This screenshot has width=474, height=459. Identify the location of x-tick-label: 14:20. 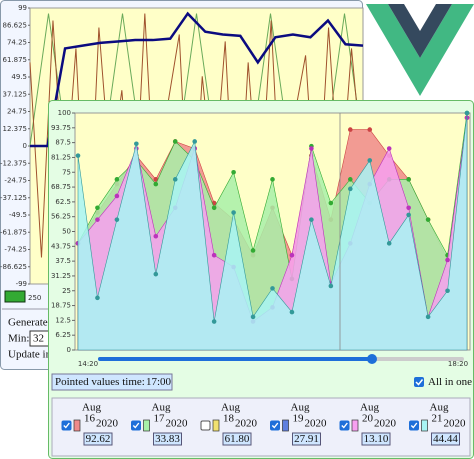
(88, 364).